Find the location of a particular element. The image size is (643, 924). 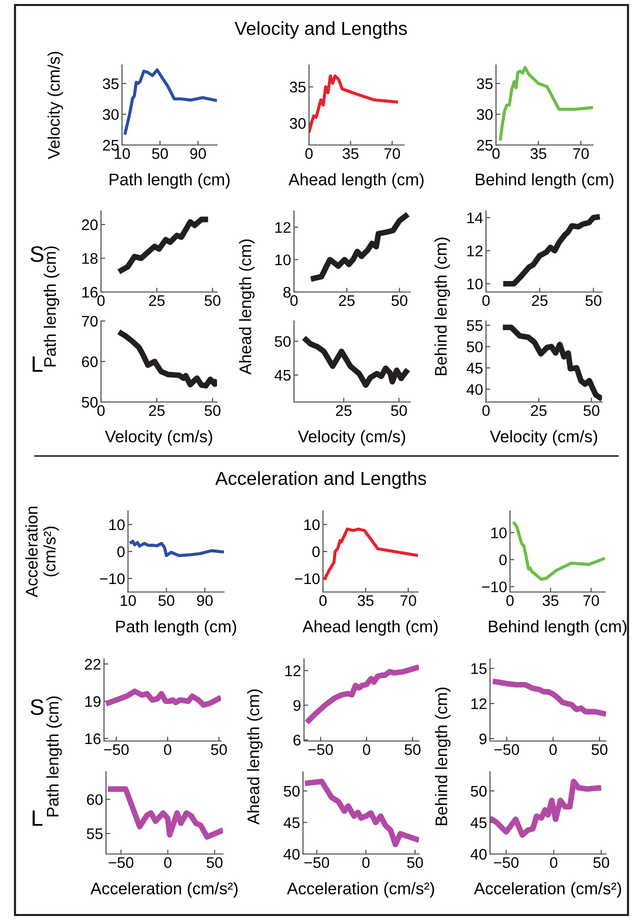

y-tick-label: 20 is located at coordinates (90, 224).